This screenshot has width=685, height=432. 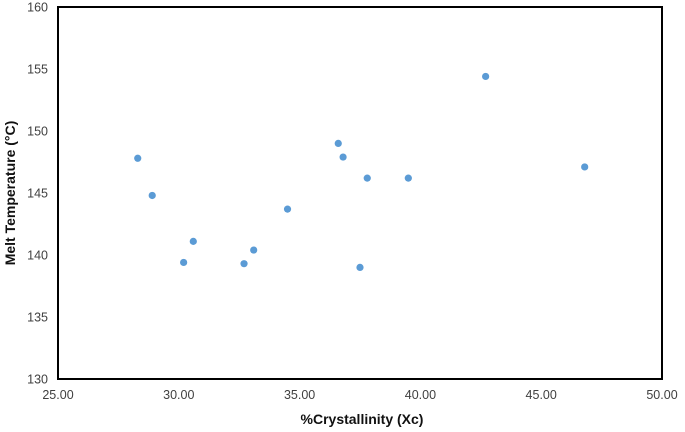 I want to click on x-tick-label: 40.00, so click(x=420, y=395).